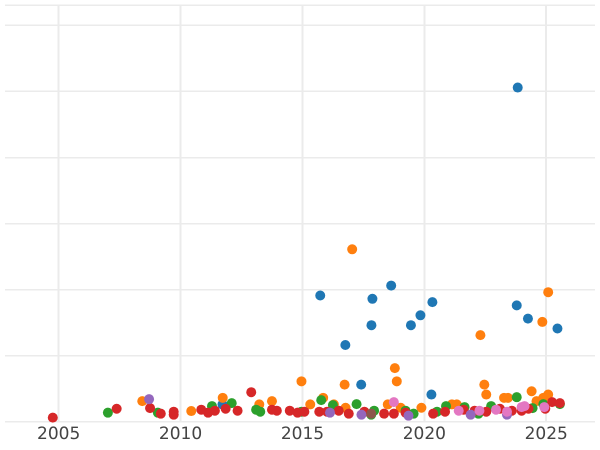  What do you see at coordinates (302, 434) in the screenshot?
I see `x-tick-label: 2015` at bounding box center [302, 434].